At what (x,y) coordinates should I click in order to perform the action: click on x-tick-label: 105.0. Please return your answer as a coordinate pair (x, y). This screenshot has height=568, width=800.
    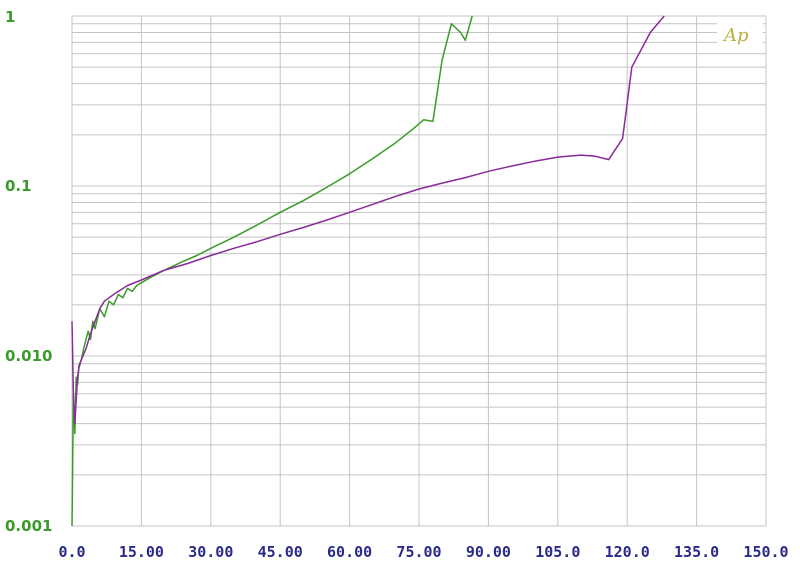
    Looking at the image, I should click on (557, 552).